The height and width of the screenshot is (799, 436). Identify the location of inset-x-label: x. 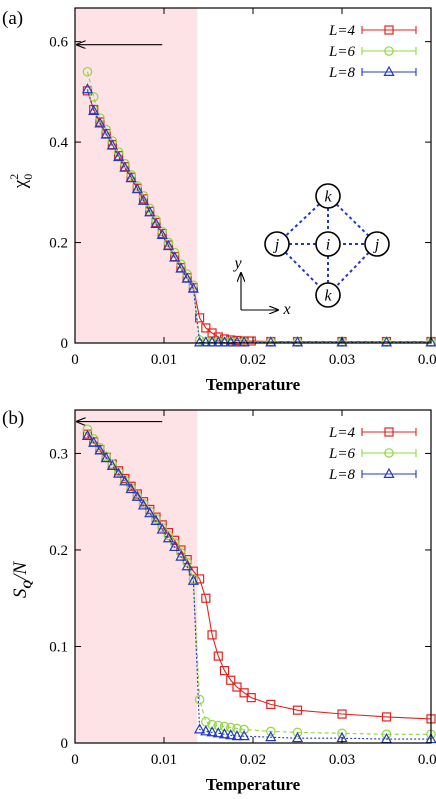
(286, 309).